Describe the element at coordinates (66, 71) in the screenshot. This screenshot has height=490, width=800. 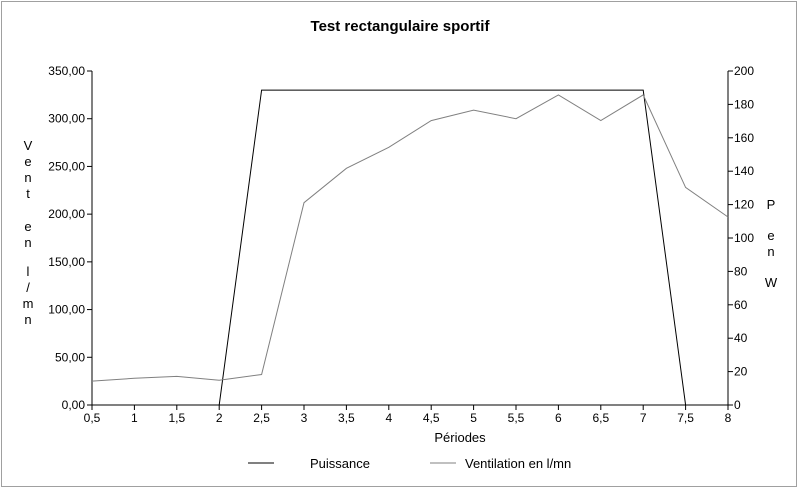
I see `left-tick-label: 350,00` at that location.